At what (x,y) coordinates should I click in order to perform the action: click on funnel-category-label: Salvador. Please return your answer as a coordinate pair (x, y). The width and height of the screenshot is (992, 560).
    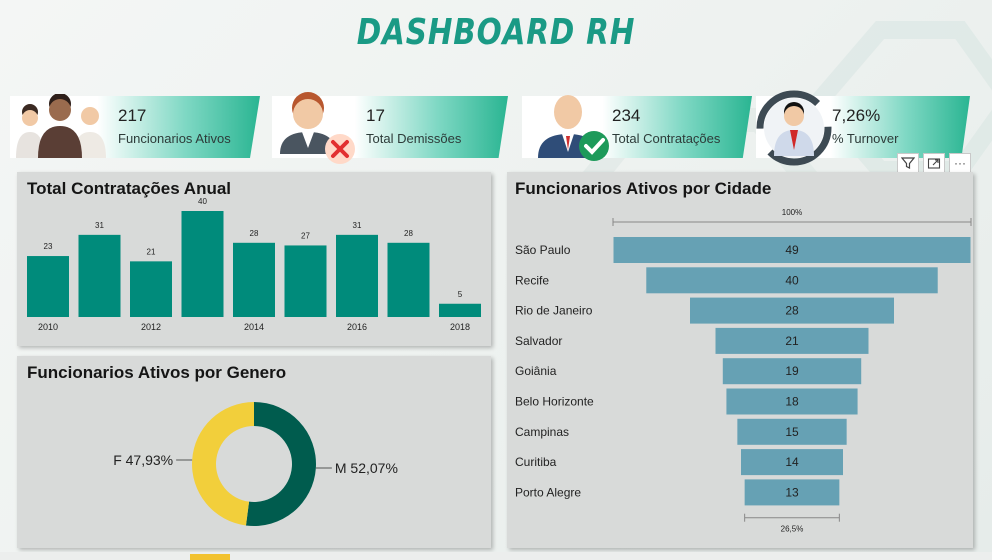
    Looking at the image, I should click on (538, 341).